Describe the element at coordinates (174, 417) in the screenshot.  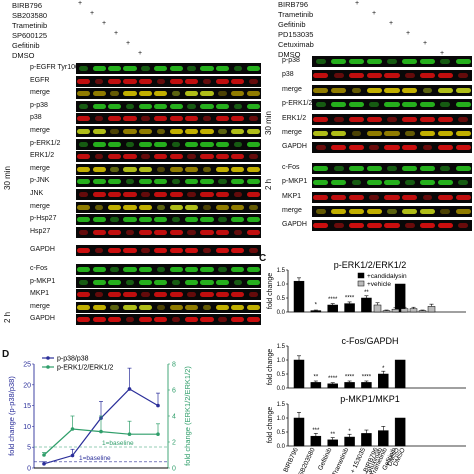
I see `right-y-tick-label: 4` at that location.